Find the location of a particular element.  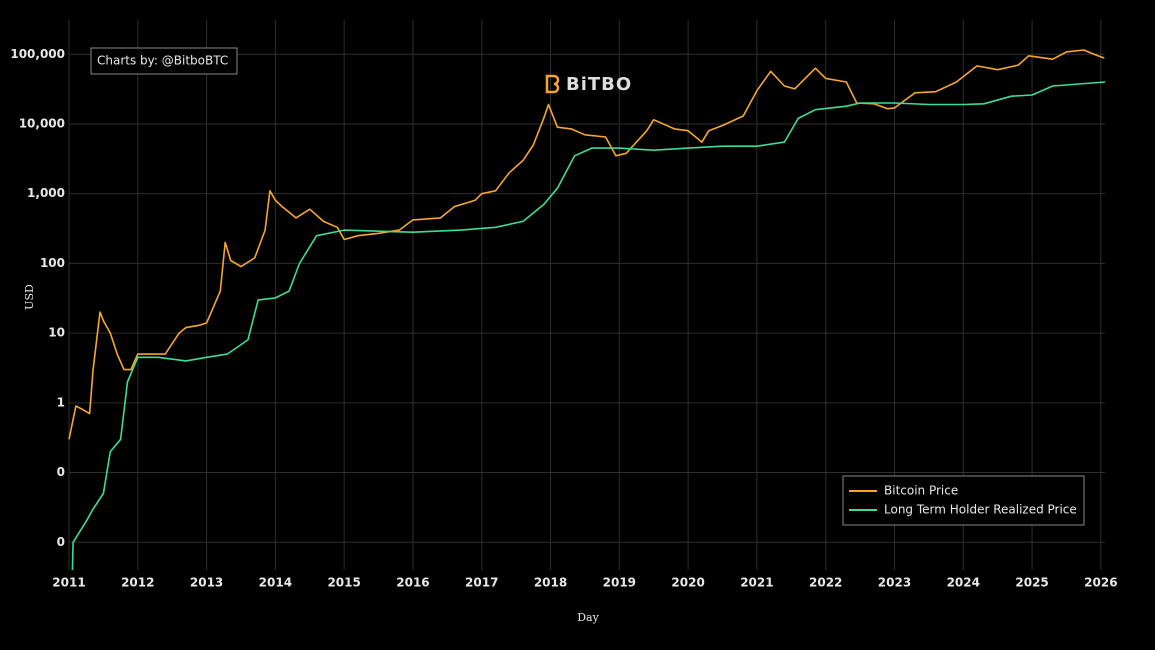

annotation: Charts by: @BitboBTC is located at coordinates (162, 61).